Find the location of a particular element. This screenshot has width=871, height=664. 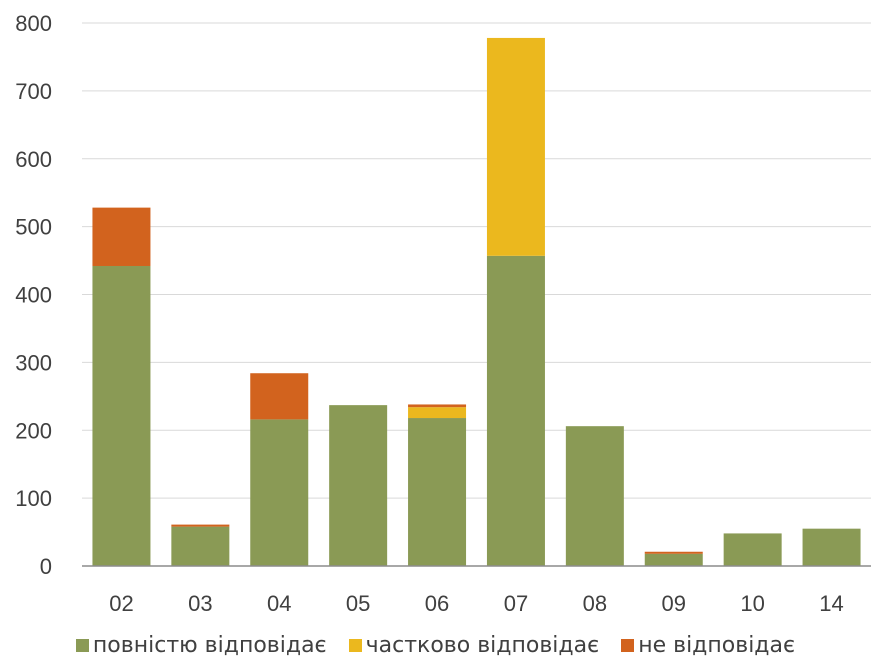

legend-swatch-partially is located at coordinates (355, 645).